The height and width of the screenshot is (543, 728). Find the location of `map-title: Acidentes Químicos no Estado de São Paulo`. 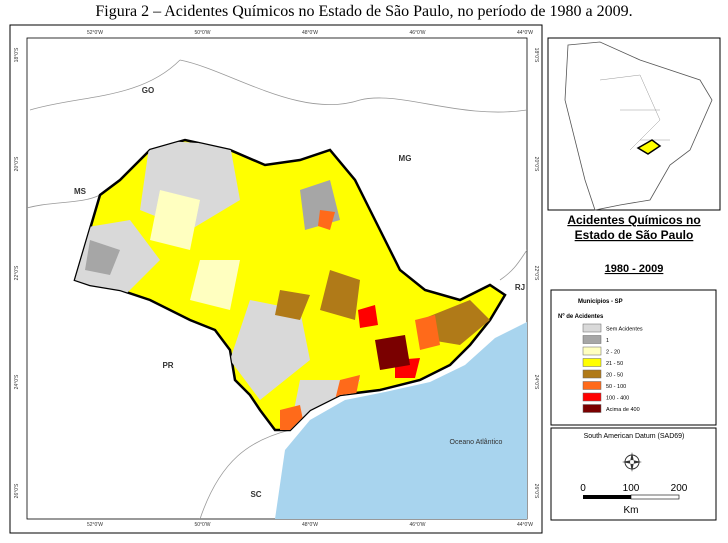

map-title: Acidentes Químicos no Estado de São Paulo is located at coordinates (633, 227).